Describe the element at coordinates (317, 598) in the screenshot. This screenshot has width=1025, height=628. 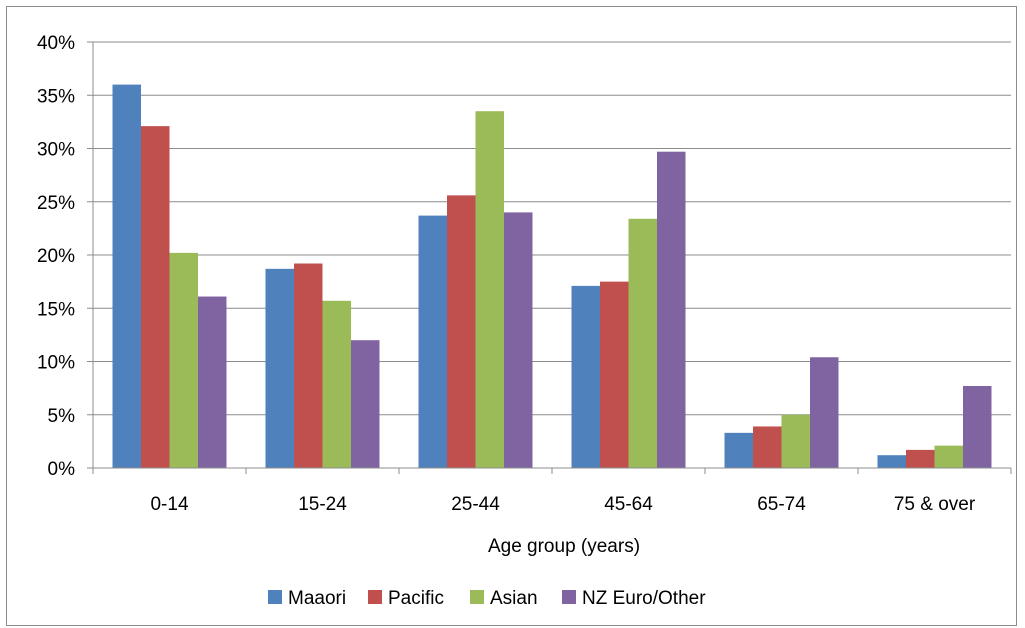
I see `legend-label: Maaori` at that location.